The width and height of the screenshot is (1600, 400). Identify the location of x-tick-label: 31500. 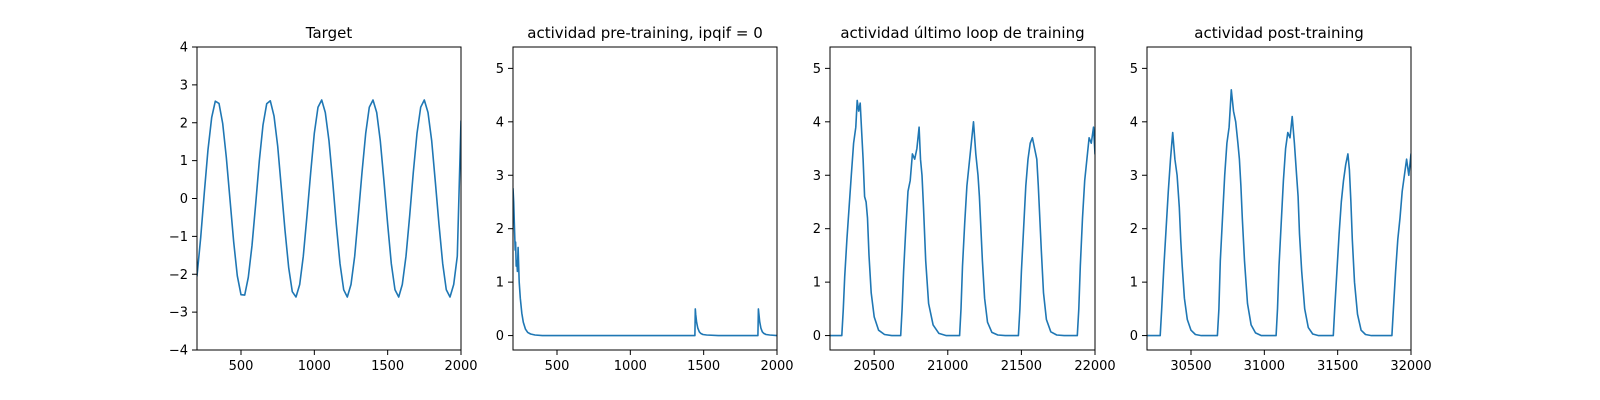
(1337, 366).